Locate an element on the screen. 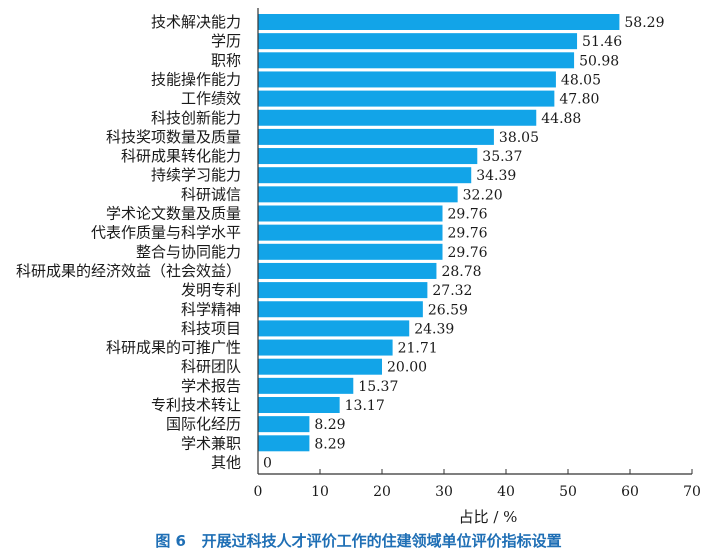 The width and height of the screenshot is (717, 555). value-label: 24.39 is located at coordinates (434, 329).